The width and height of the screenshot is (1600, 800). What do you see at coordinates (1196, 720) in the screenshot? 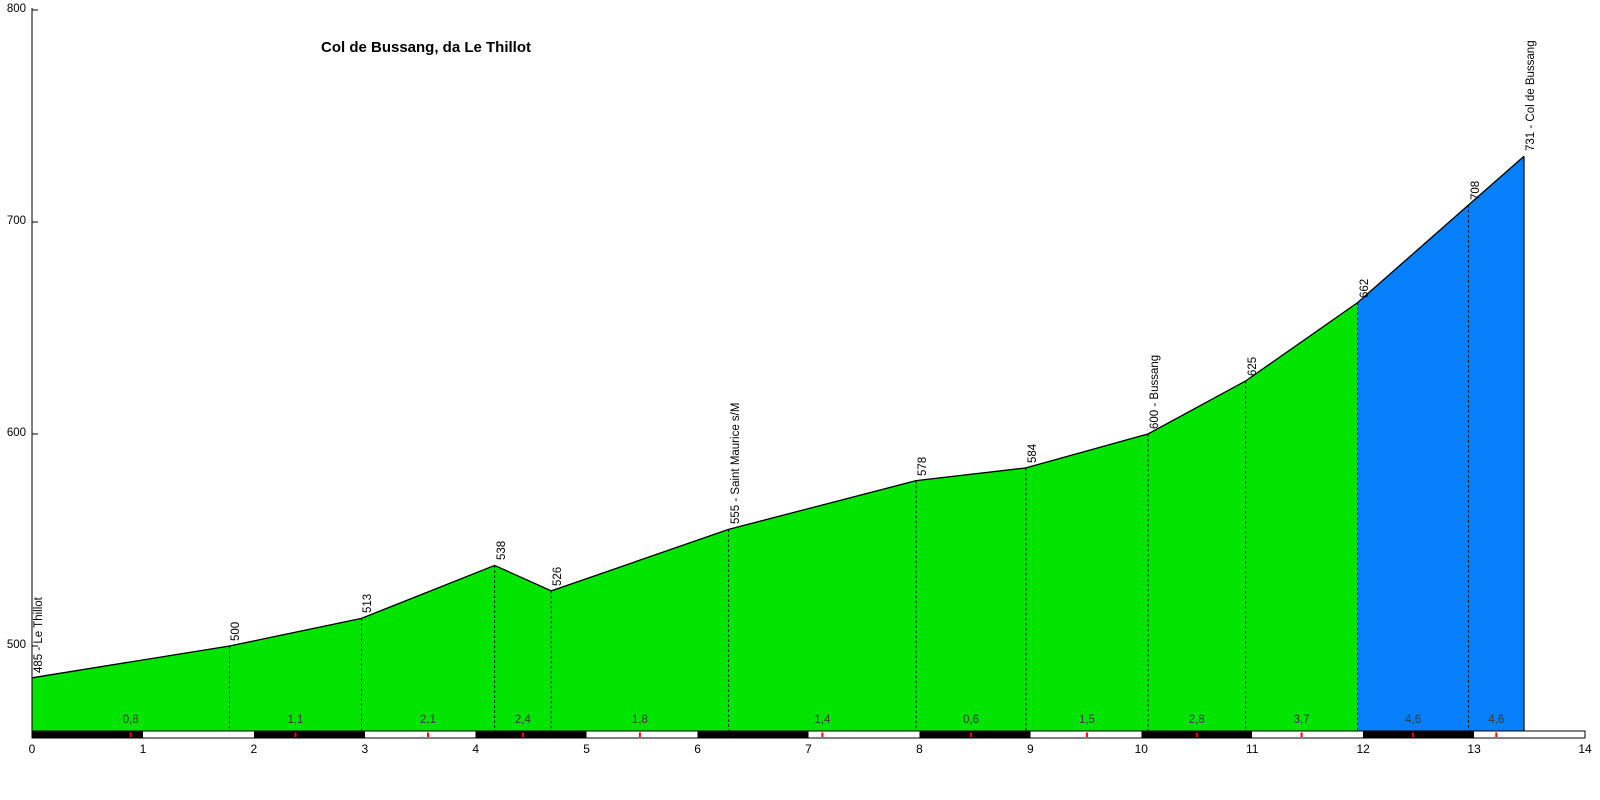
I see `gradient-label: 2,8` at bounding box center [1196, 720].